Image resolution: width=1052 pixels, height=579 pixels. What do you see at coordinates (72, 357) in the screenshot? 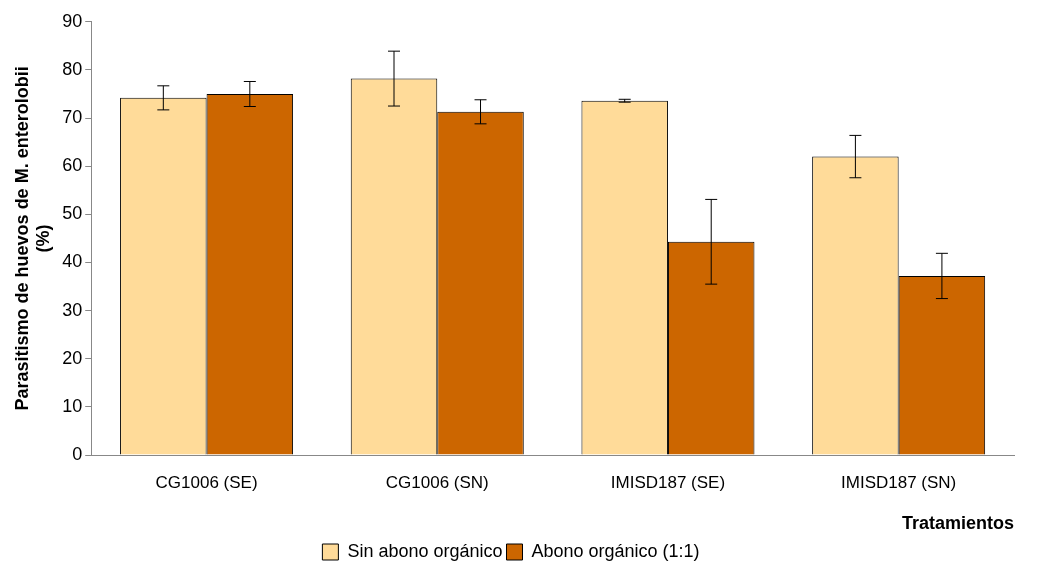
I see `y-tick-label: 20` at bounding box center [72, 357].